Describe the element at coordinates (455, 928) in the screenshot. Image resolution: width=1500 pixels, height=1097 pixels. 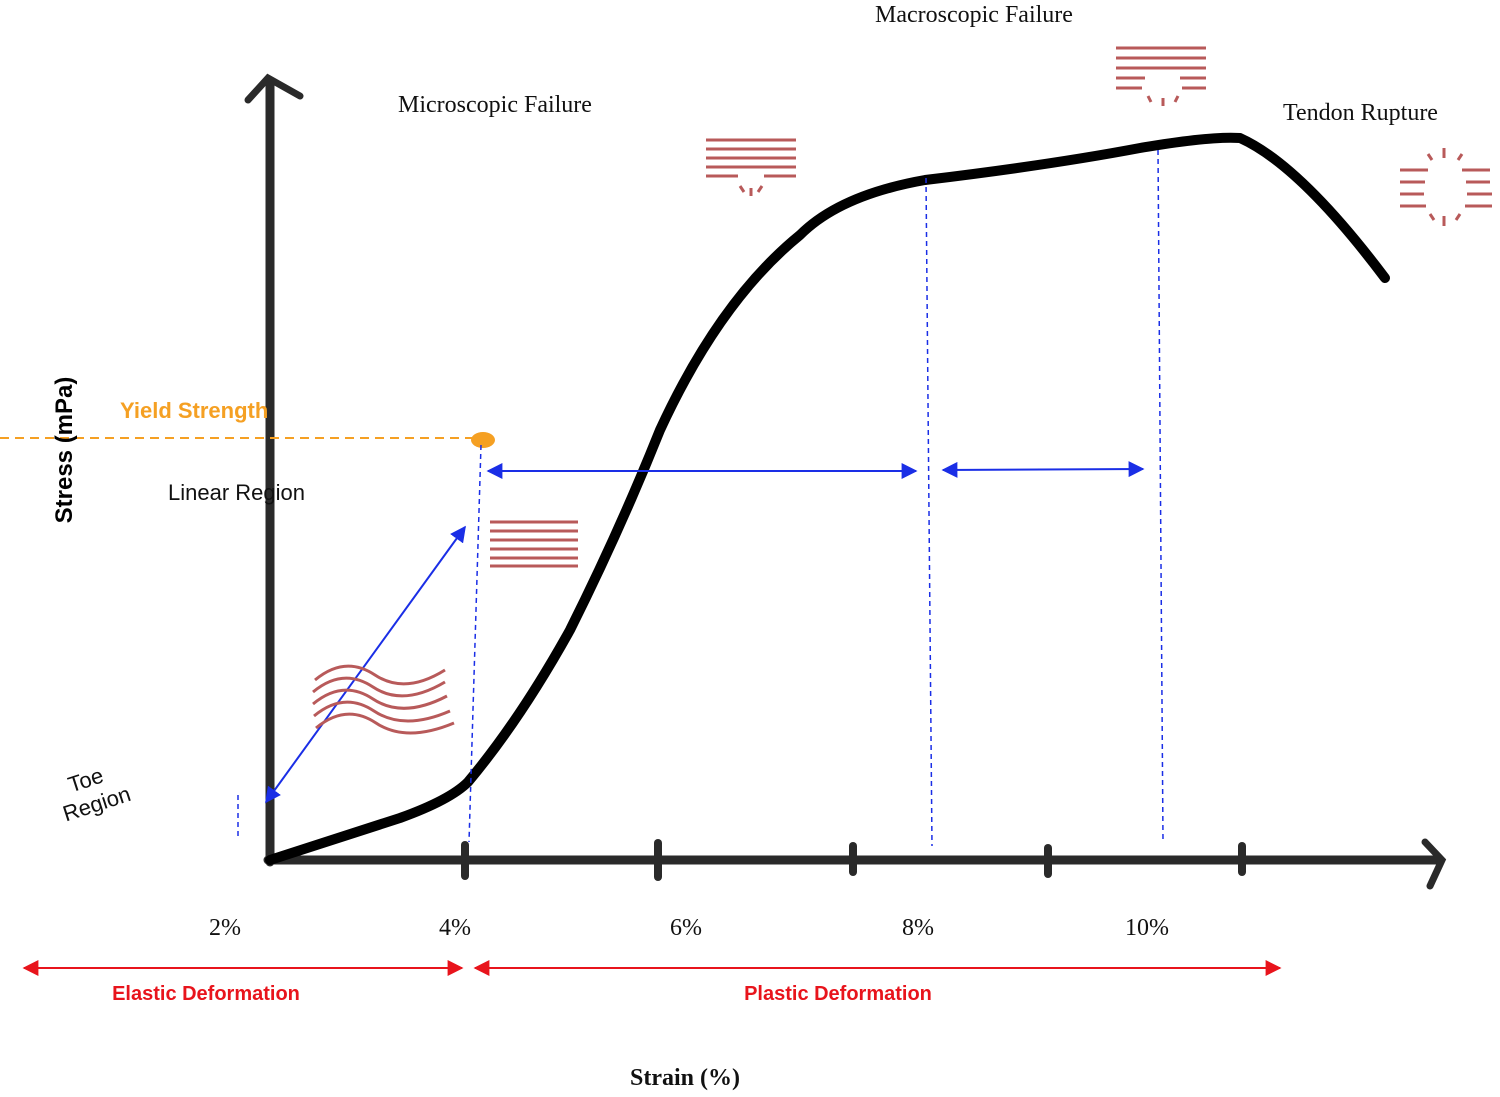
I see `x-tick-label: 4%` at that location.